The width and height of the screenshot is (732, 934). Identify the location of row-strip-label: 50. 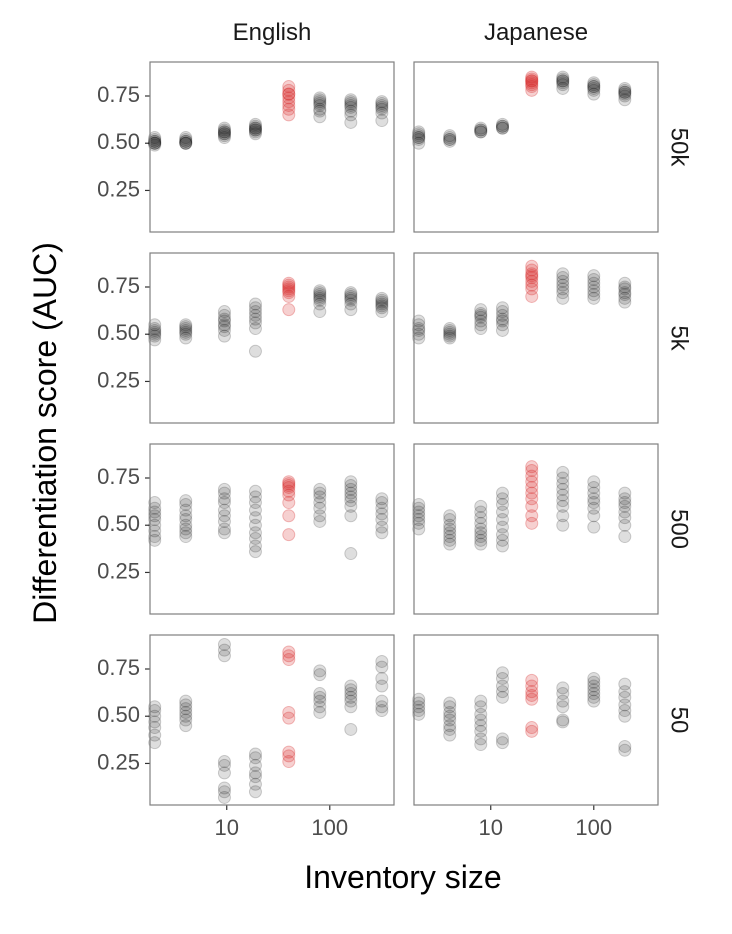
(679, 720).